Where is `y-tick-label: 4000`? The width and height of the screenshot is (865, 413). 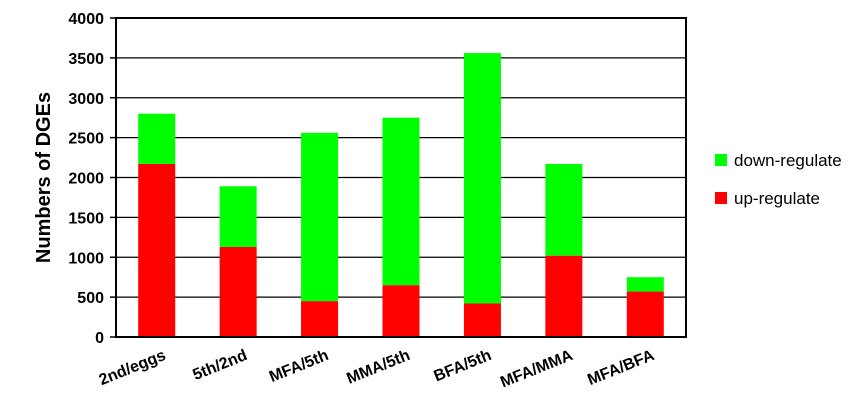
y-tick-label: 4000 is located at coordinates (86, 19).